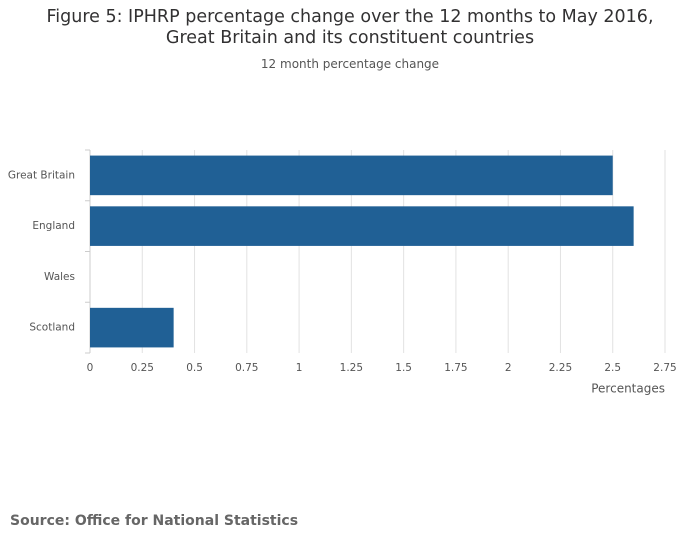 This screenshot has width=700, height=549. What do you see at coordinates (299, 368) in the screenshot?
I see `x-tick-label: 1` at bounding box center [299, 368].